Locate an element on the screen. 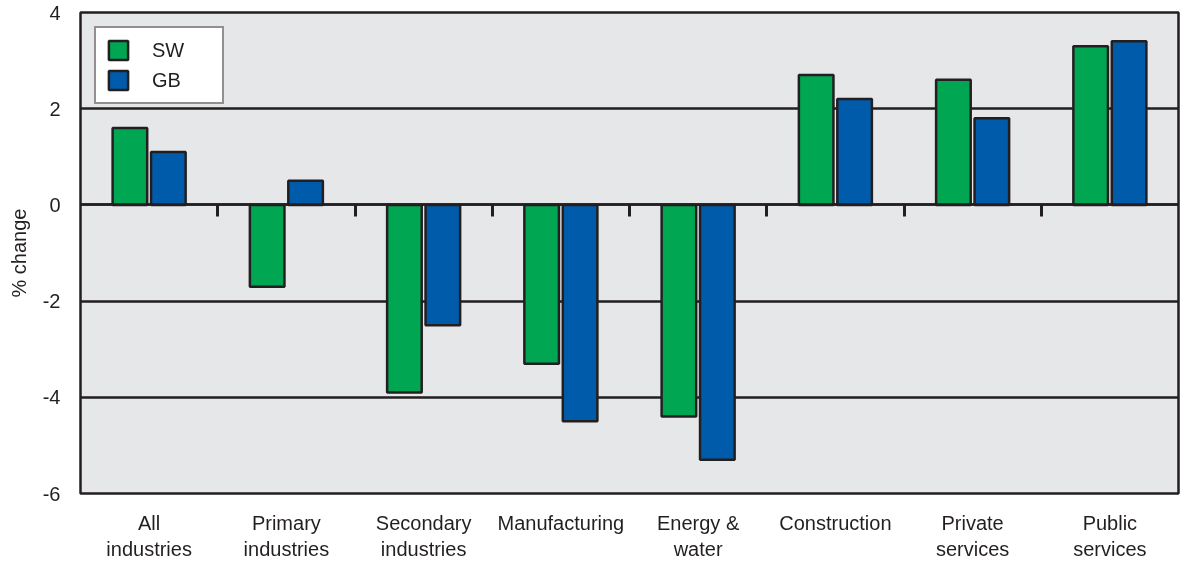  y-axis-title: % change is located at coordinates (18, 253).